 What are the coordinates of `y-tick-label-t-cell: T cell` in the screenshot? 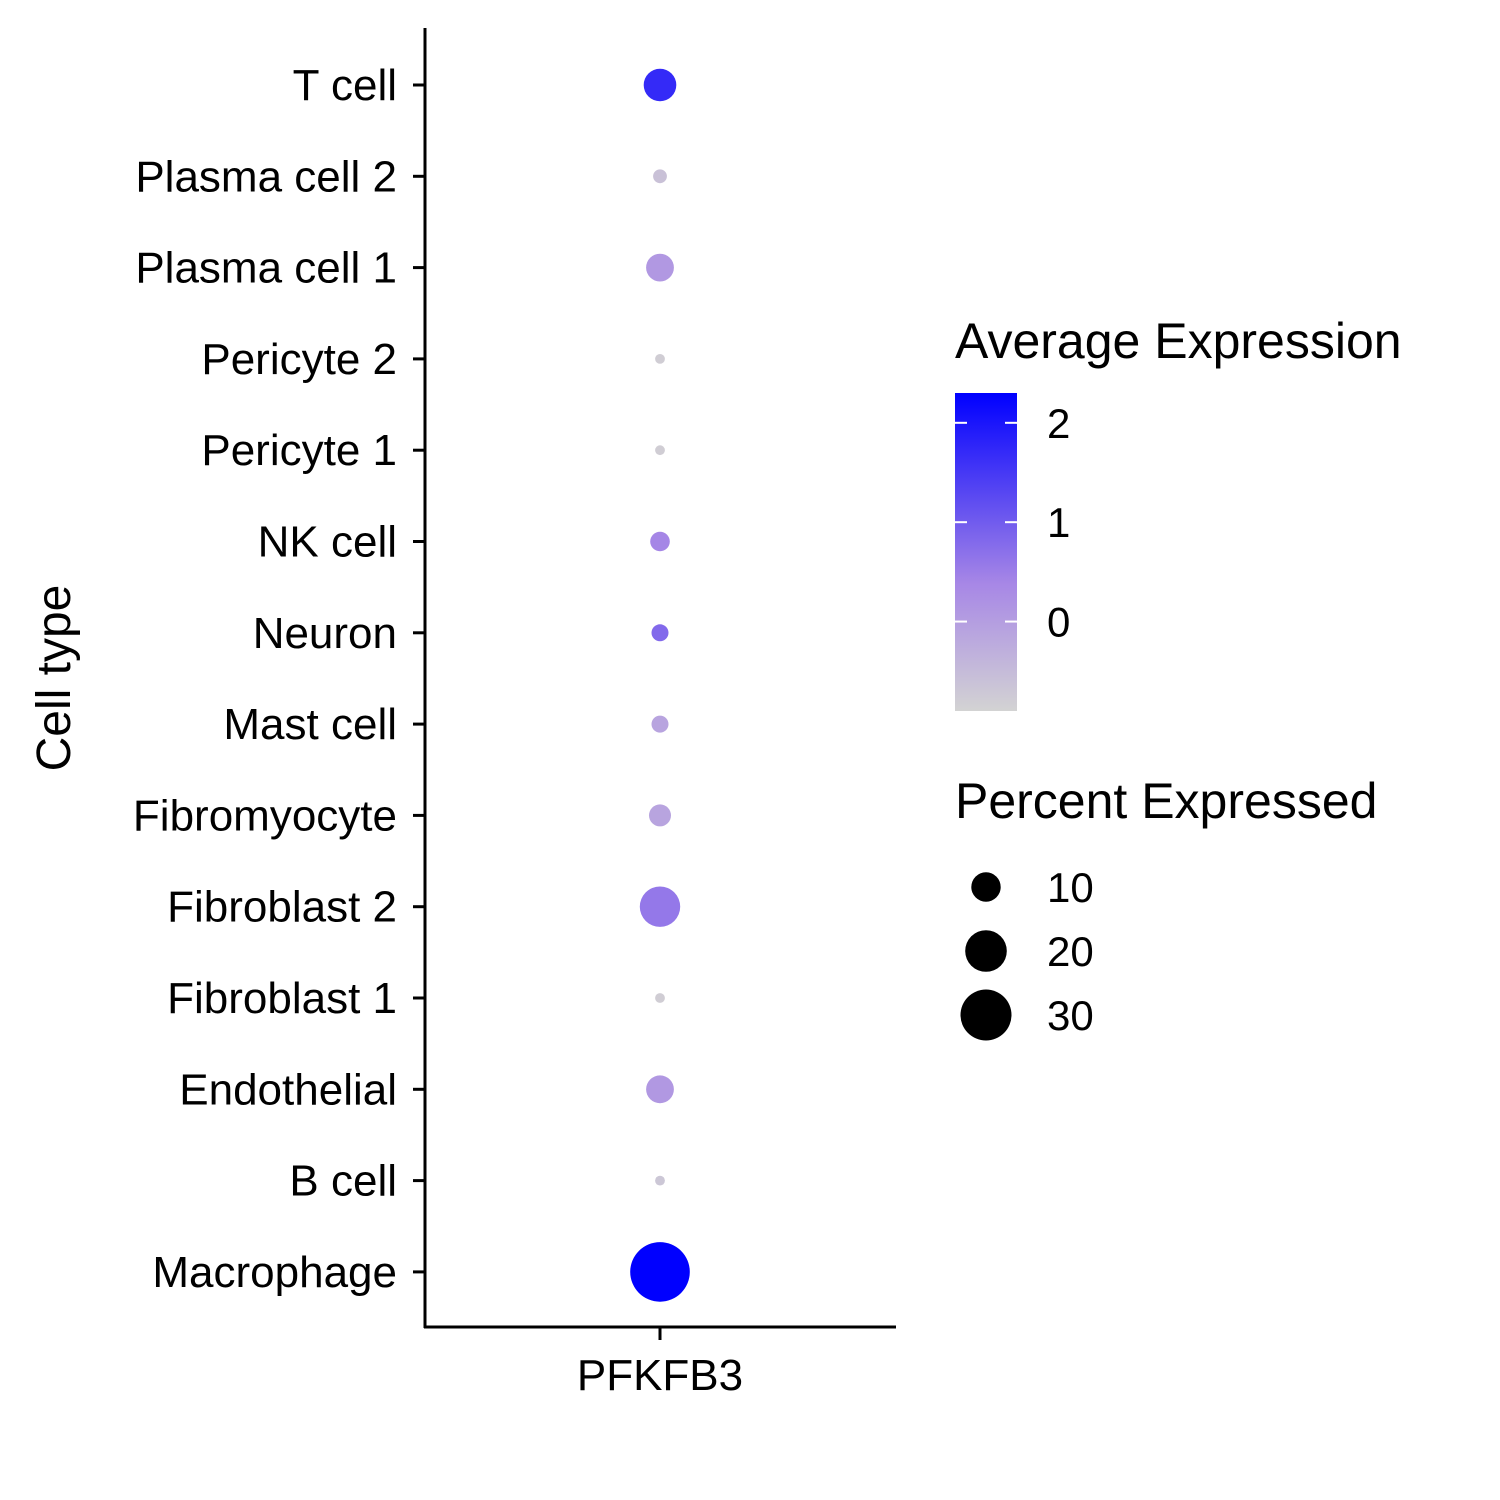 It's located at (345, 85).